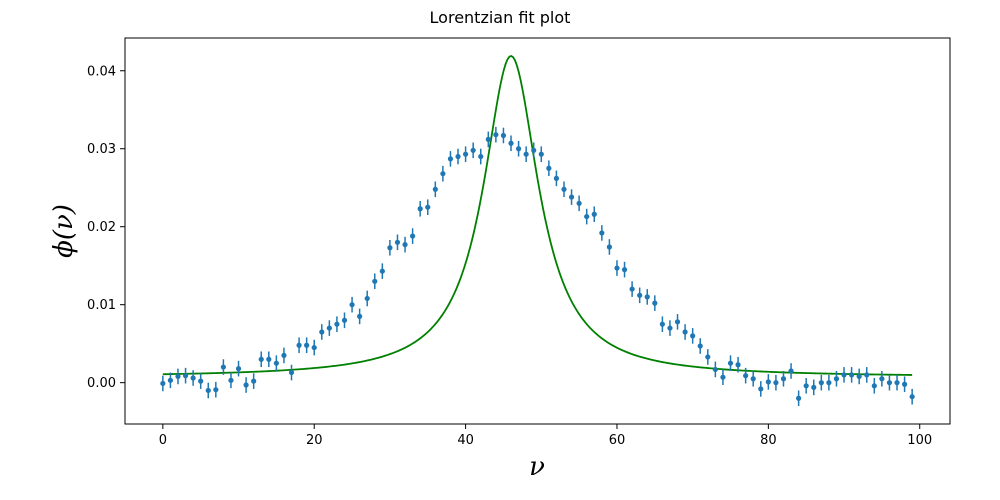 The height and width of the screenshot is (500, 1000). I want to click on x-tick-label: 60, so click(617, 440).